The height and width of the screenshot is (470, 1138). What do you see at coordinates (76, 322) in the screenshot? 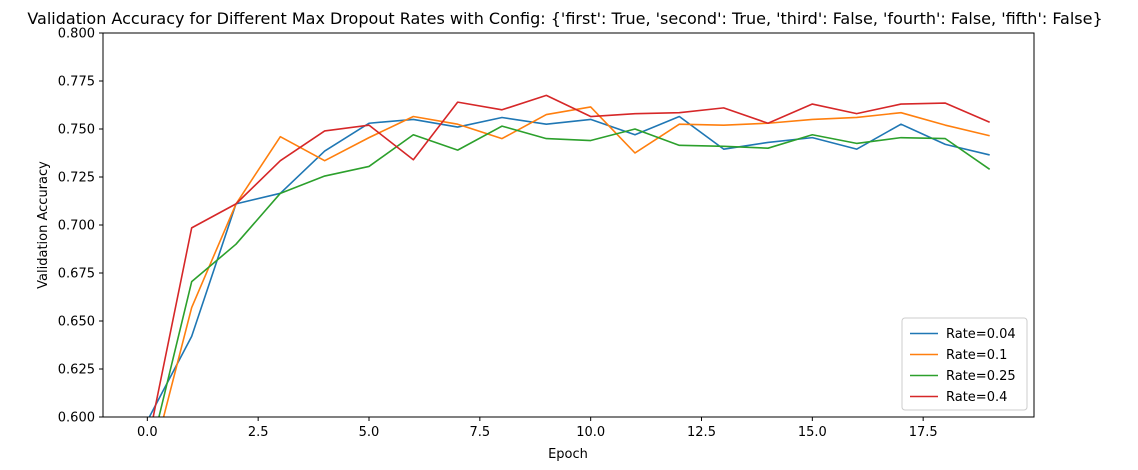
I see `y-tick-label: 0.650` at bounding box center [76, 322].